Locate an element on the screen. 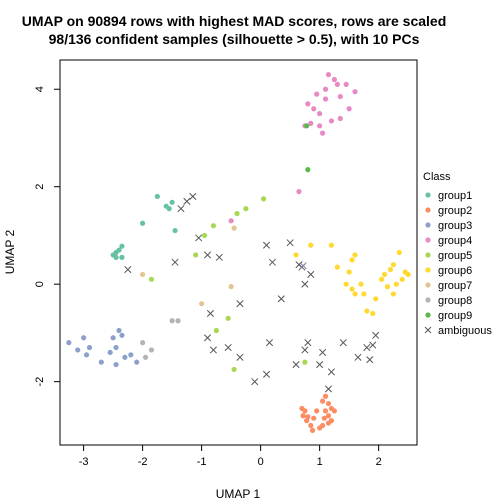  legend-entry-group8: group8 is located at coordinates (448, 301).